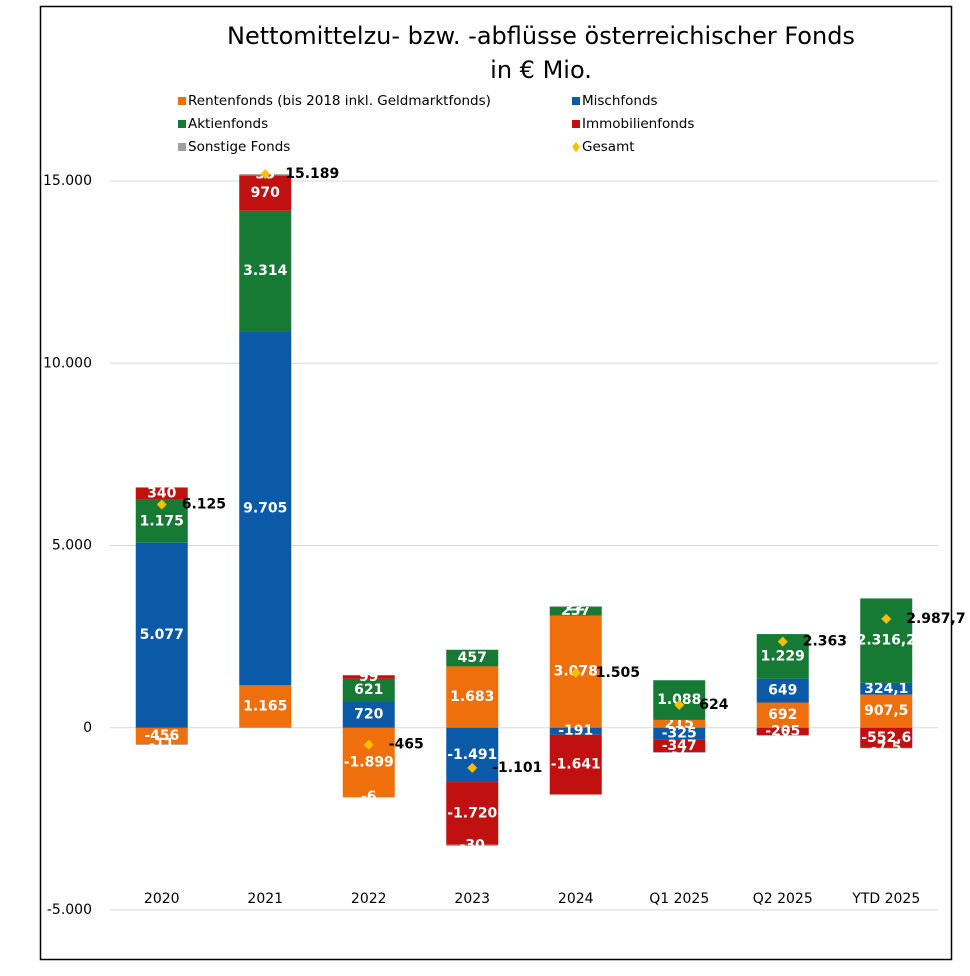 The height and width of the screenshot is (976, 970). I want to click on value-label: 1.683, so click(472, 697).